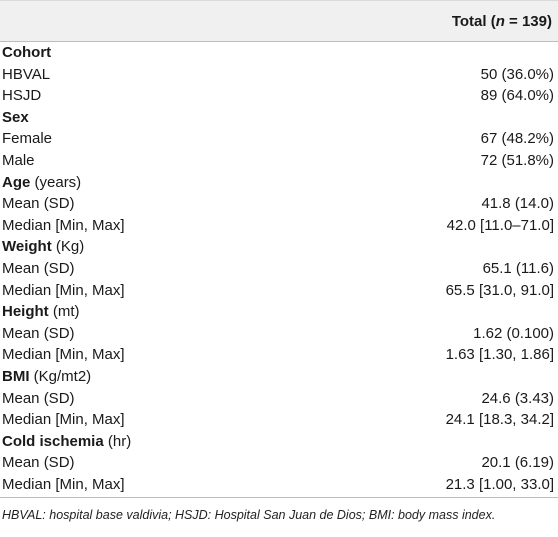 This screenshot has width=558, height=537. What do you see at coordinates (16, 376) in the screenshot?
I see `section-title: BMI` at bounding box center [16, 376].